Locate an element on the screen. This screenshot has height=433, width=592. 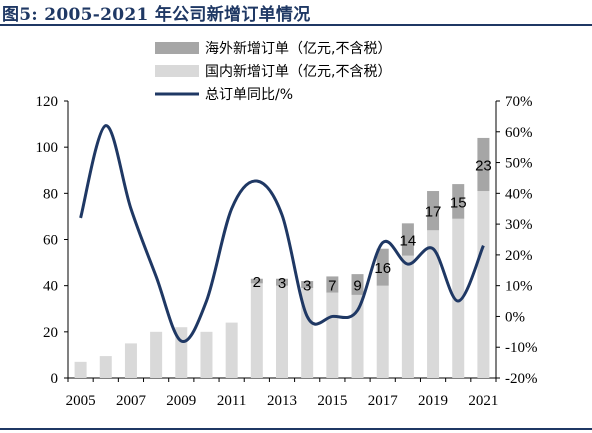
y-left-tick-label: 20 is located at coordinates (50, 333).